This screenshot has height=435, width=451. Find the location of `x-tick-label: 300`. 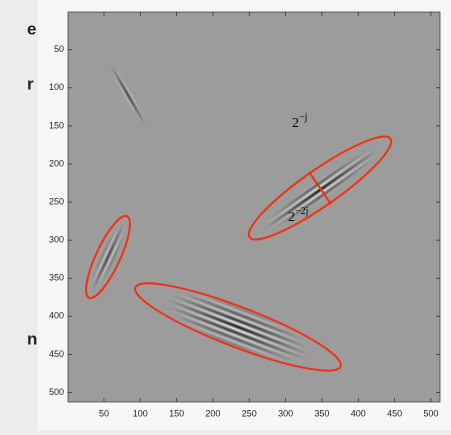

x-tick-label: 300 is located at coordinates (285, 413).